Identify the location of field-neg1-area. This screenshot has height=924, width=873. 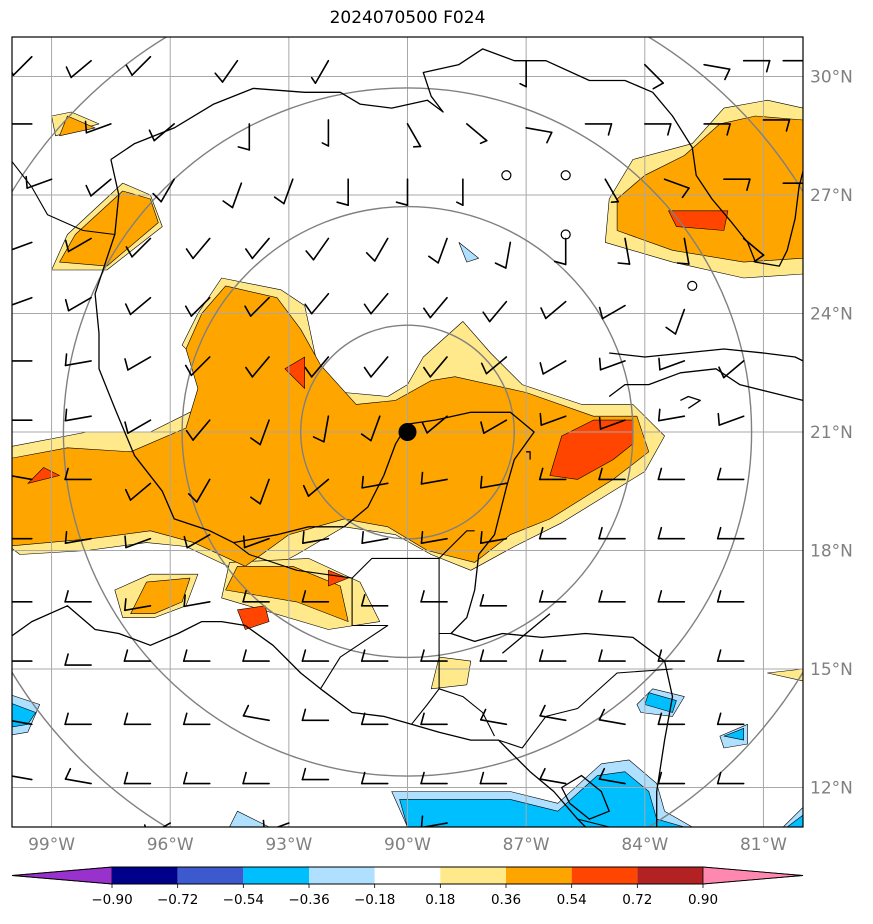
(249, 818).